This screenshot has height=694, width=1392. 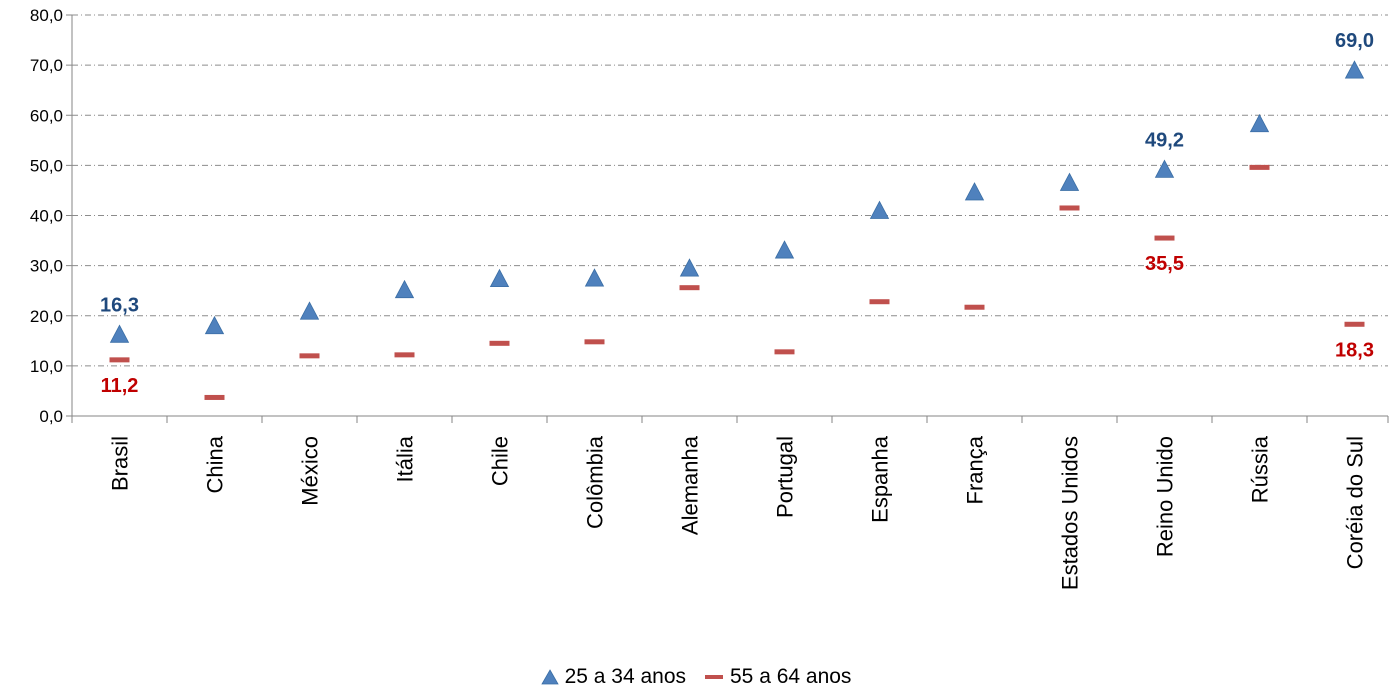 What do you see at coordinates (310, 471) in the screenshot?
I see `x-tick-label: México` at bounding box center [310, 471].